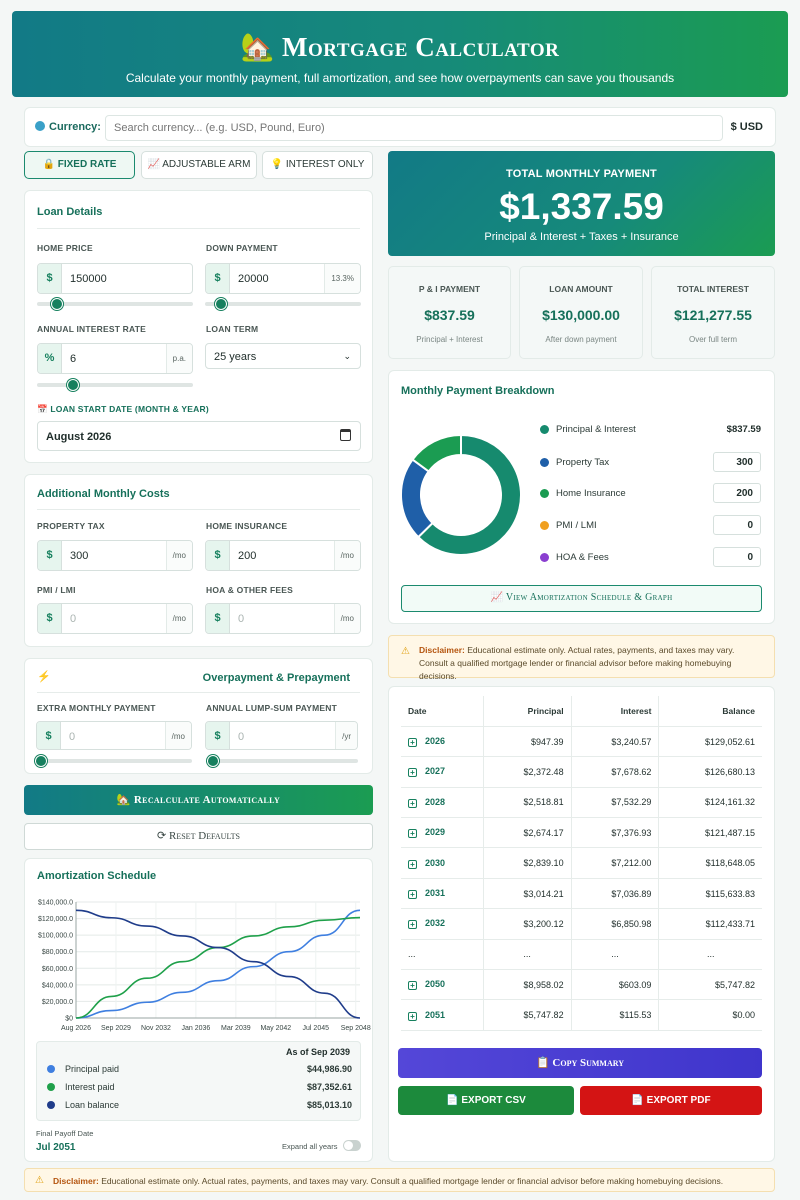 Image resolution: width=800 pixels, height=1200 pixels. I want to click on home-price-slider, so click(115, 304).